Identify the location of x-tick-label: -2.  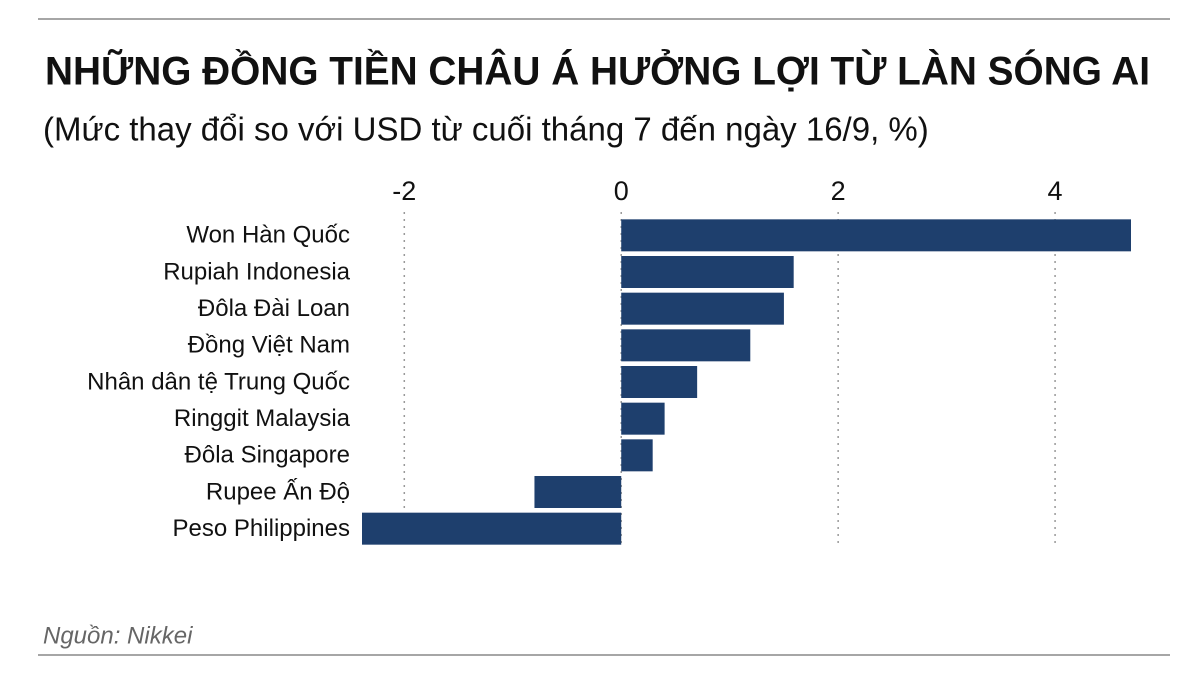
(404, 191).